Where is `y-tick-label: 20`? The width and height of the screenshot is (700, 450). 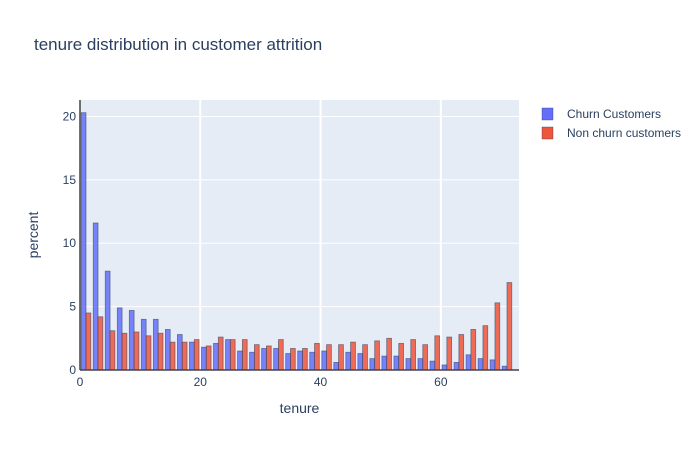 y-tick-label: 20 is located at coordinates (70, 116).